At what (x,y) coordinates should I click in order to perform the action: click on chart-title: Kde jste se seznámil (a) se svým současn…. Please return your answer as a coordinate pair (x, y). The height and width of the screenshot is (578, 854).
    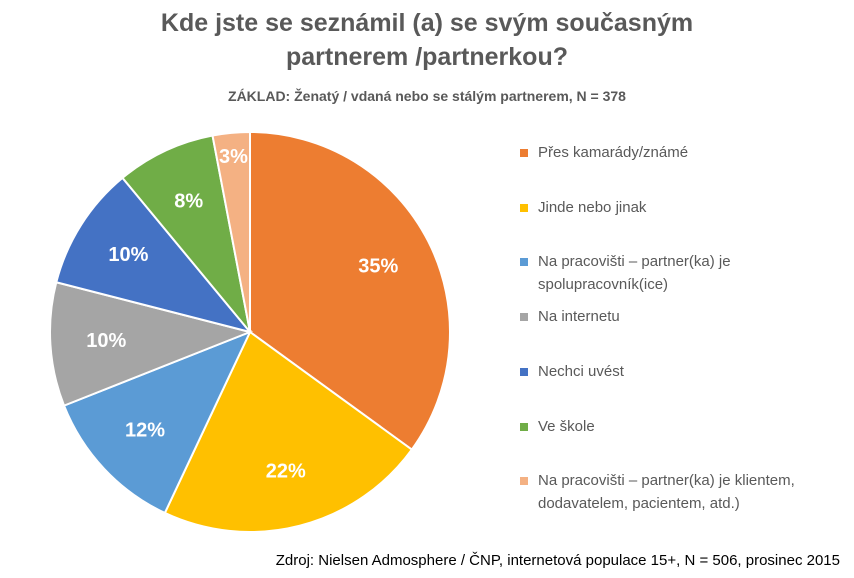
    Looking at the image, I should click on (427, 40).